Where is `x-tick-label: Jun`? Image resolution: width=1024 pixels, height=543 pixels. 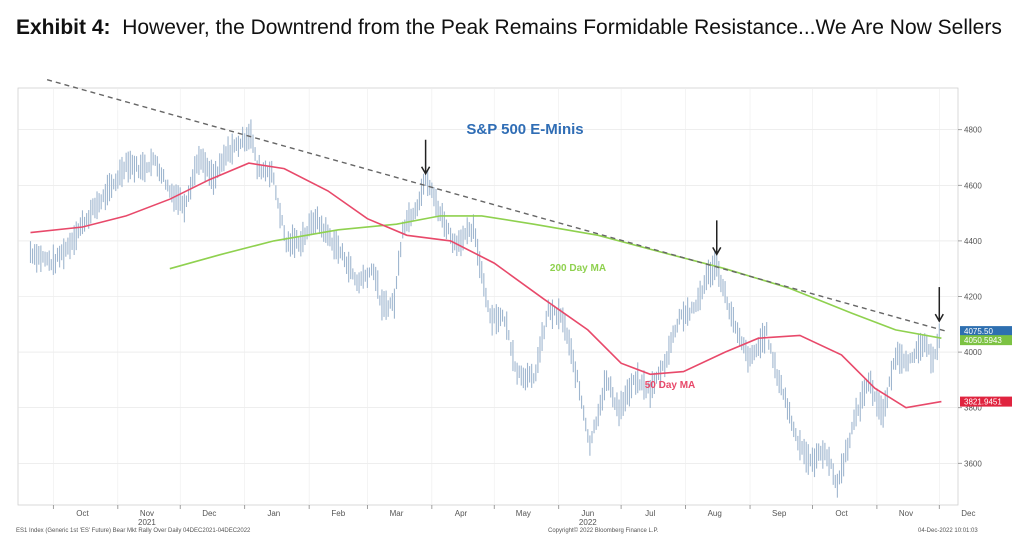
x-tick-label: Jun is located at coordinates (587, 513).